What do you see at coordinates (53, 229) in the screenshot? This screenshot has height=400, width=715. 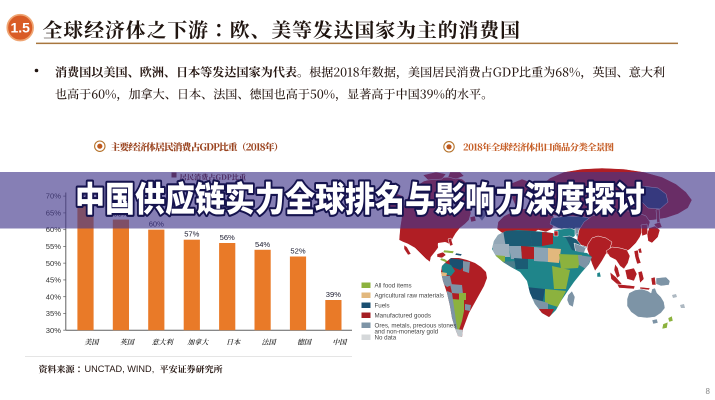 I see `svg-text: 60%` at bounding box center [53, 229].